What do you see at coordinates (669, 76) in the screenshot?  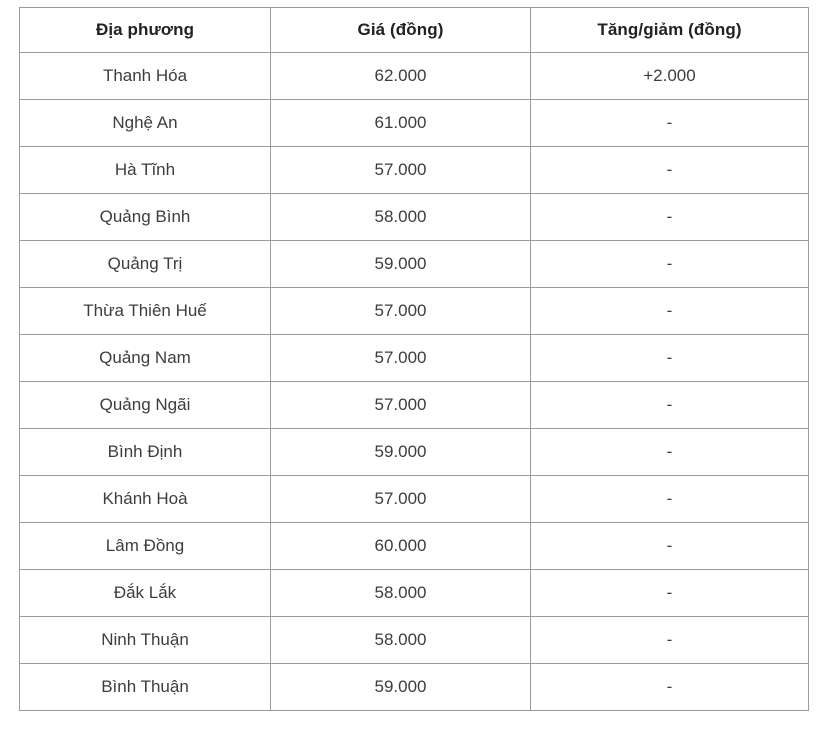 I see `cell-change: +2.000` at bounding box center [669, 76].